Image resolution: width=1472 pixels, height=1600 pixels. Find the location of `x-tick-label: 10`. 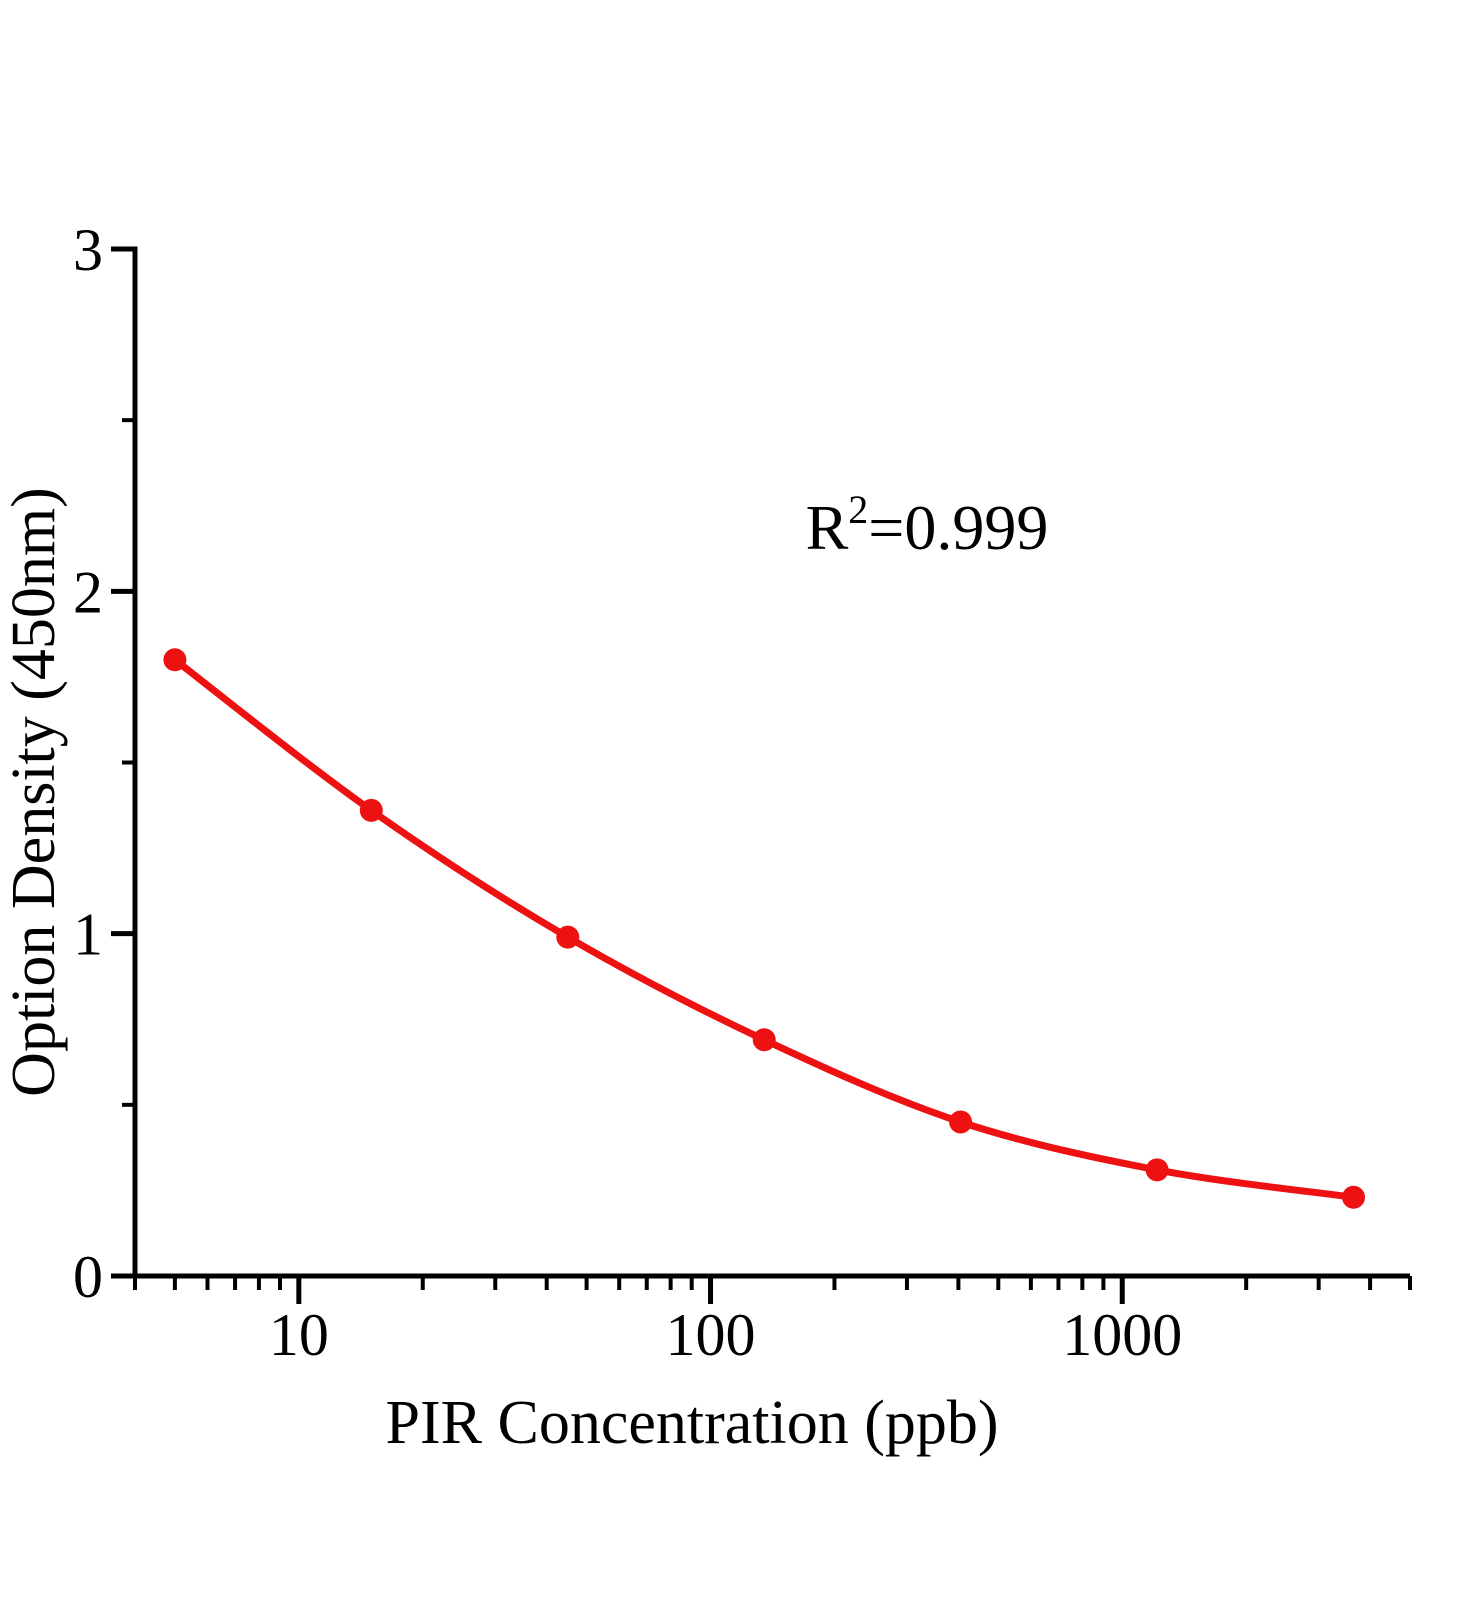

x-tick-label: 10 is located at coordinates (299, 1335).